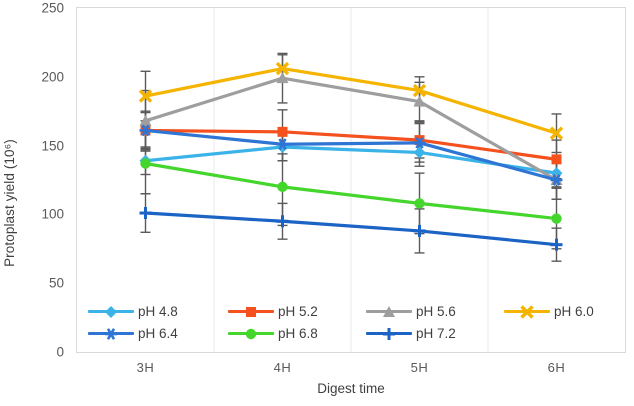 Image resolution: width=634 pixels, height=406 pixels. What do you see at coordinates (56, 283) in the screenshot?
I see `y-tick-label: 50` at bounding box center [56, 283].